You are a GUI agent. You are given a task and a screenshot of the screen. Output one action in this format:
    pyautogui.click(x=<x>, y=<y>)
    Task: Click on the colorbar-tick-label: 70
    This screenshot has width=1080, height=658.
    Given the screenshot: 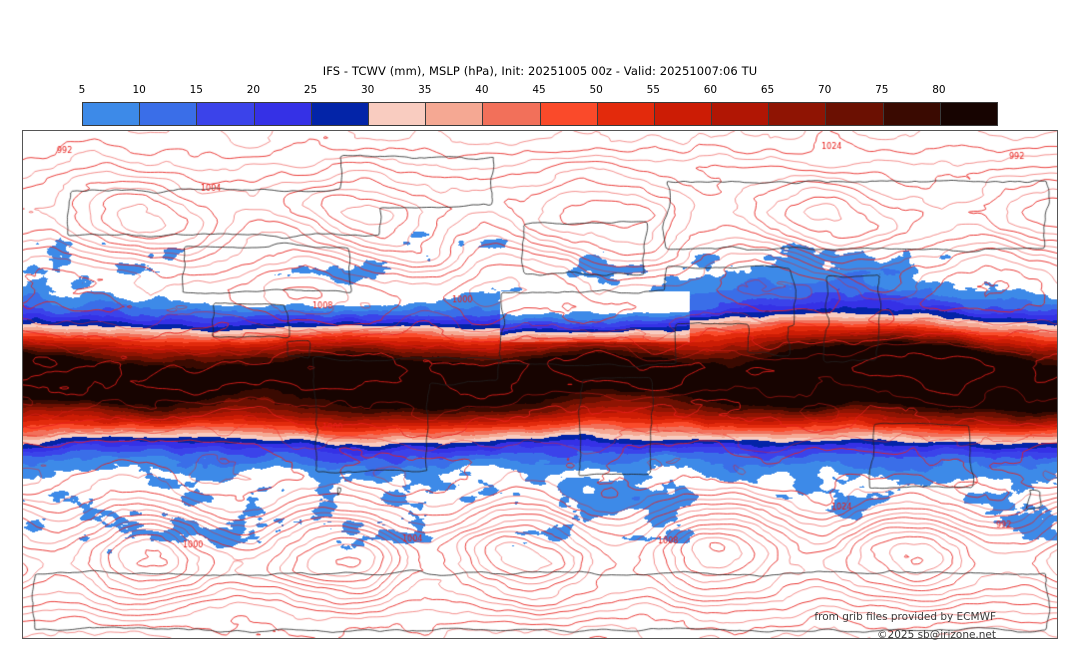 What is the action you would take?
    pyautogui.click(x=824, y=90)
    